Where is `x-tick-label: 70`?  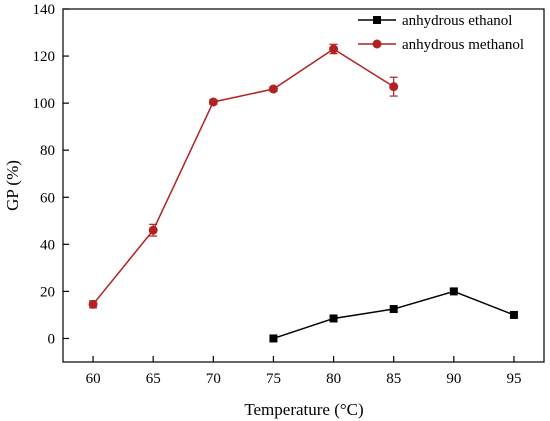 x-tick-label: 70 is located at coordinates (213, 379).